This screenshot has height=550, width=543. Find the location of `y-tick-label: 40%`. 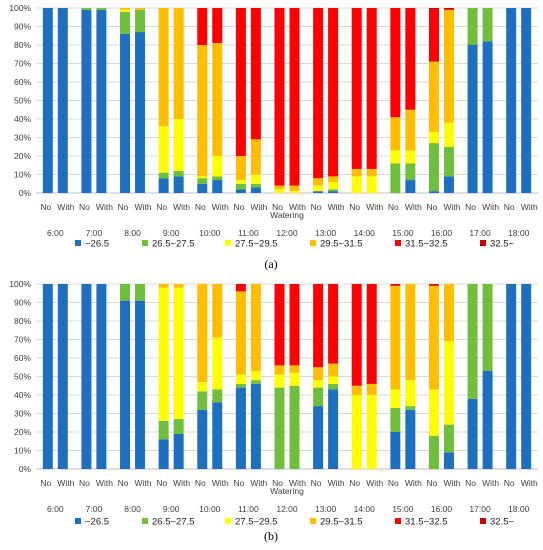

y-tick-label: 40% is located at coordinates (22, 395).